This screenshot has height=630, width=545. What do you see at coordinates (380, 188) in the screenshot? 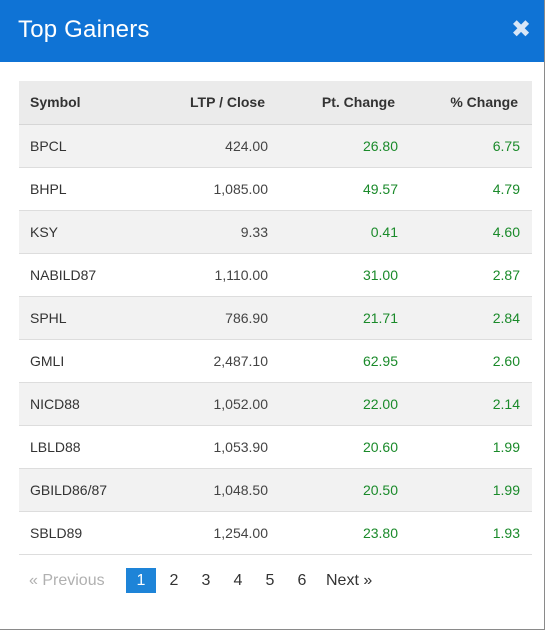
I see `pt-change-cell: 49.57` at bounding box center [380, 188].